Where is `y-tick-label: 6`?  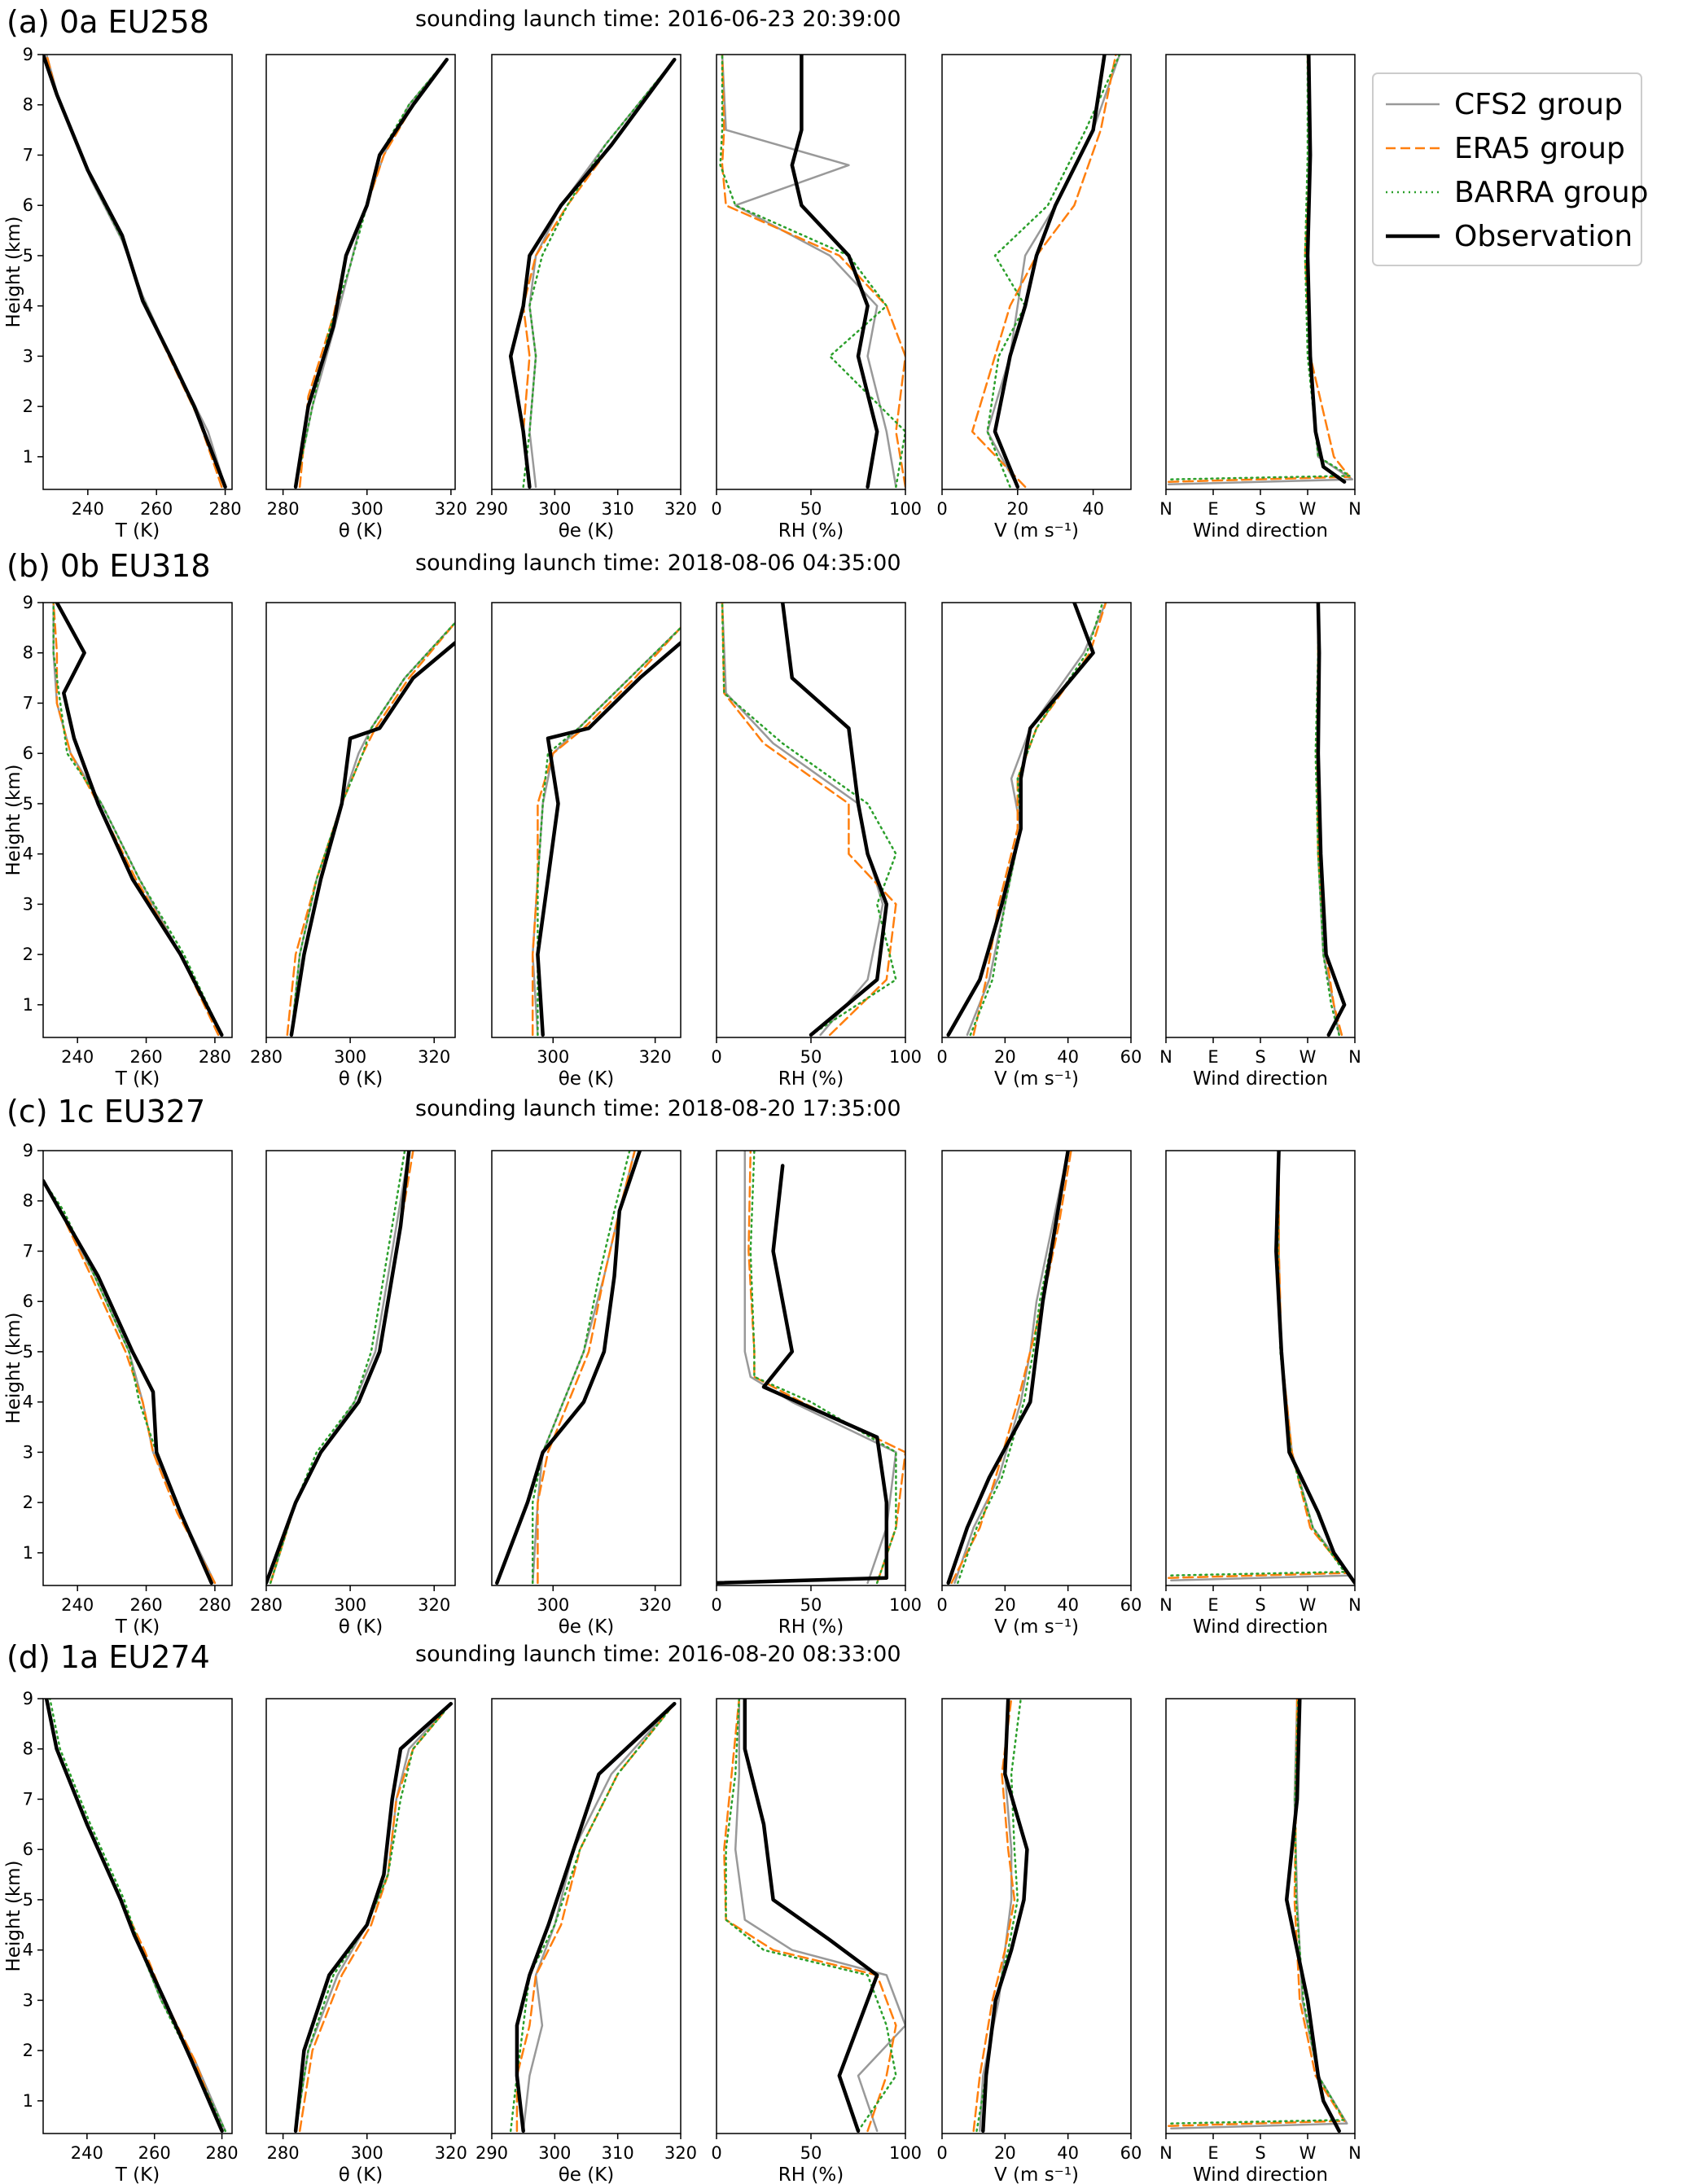 y-tick-label: 6 is located at coordinates (28, 1301).